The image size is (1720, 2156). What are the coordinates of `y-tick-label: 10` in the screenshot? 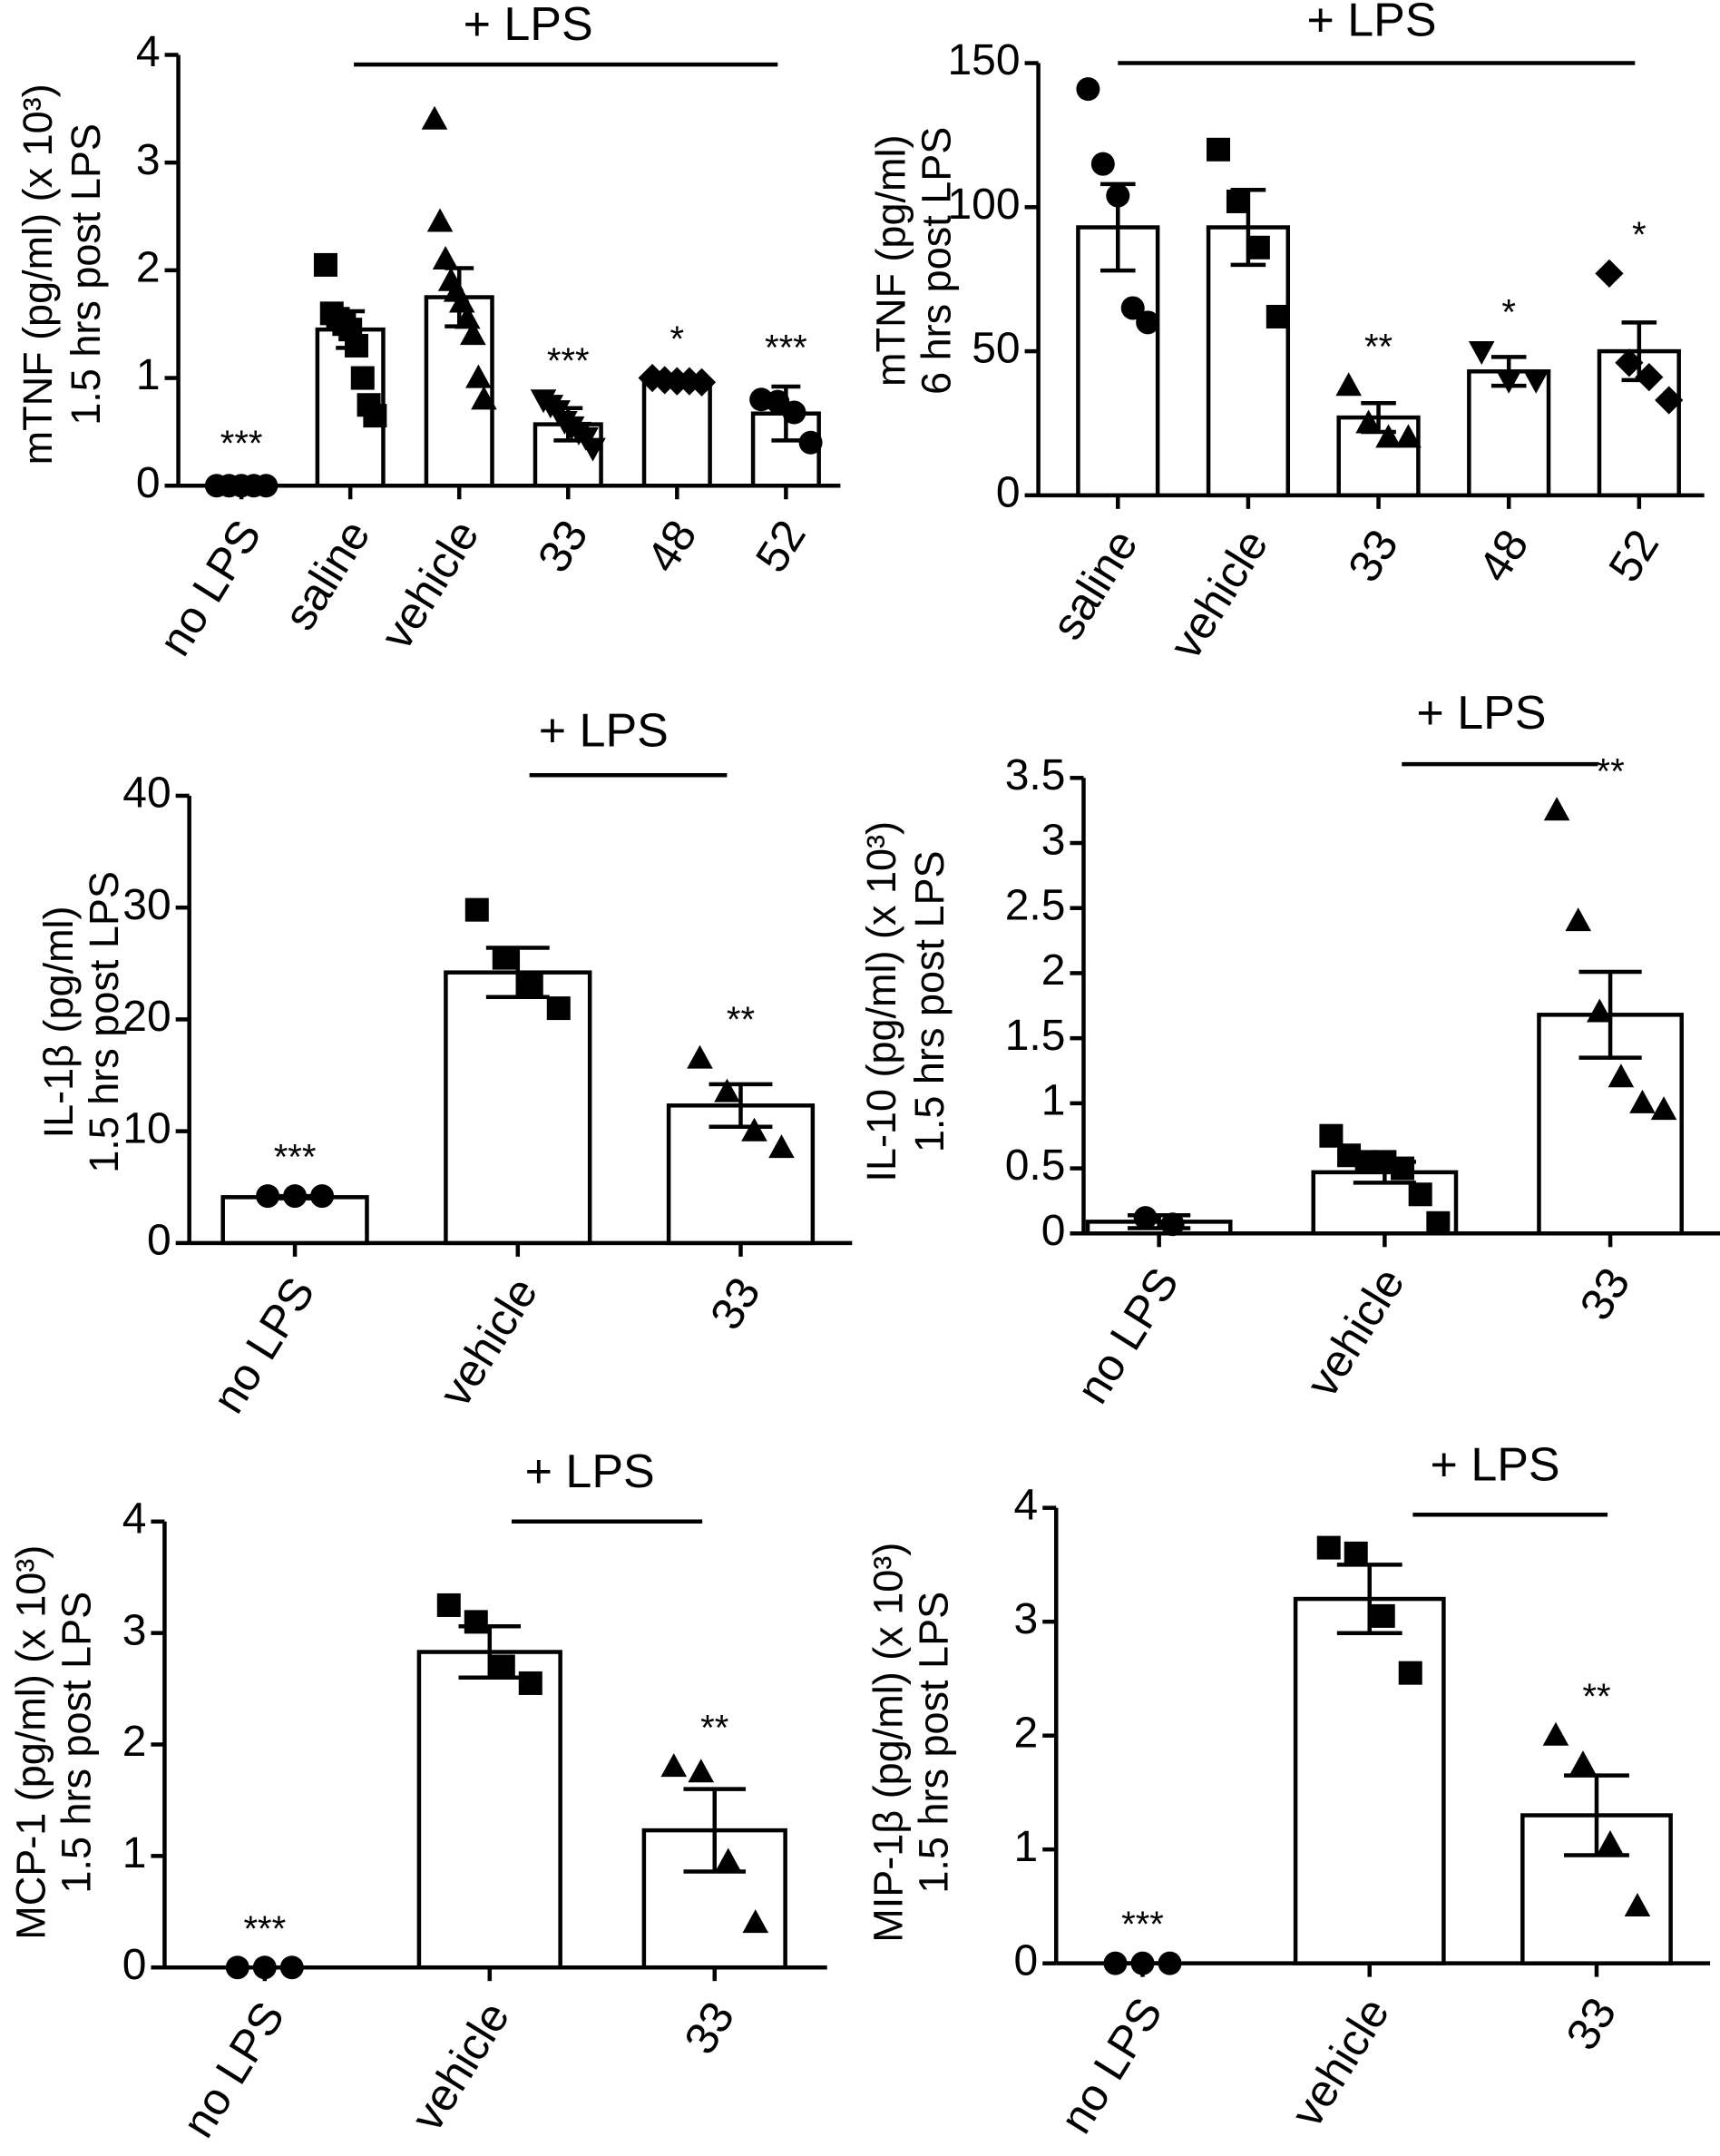 It's located at (146, 1128).